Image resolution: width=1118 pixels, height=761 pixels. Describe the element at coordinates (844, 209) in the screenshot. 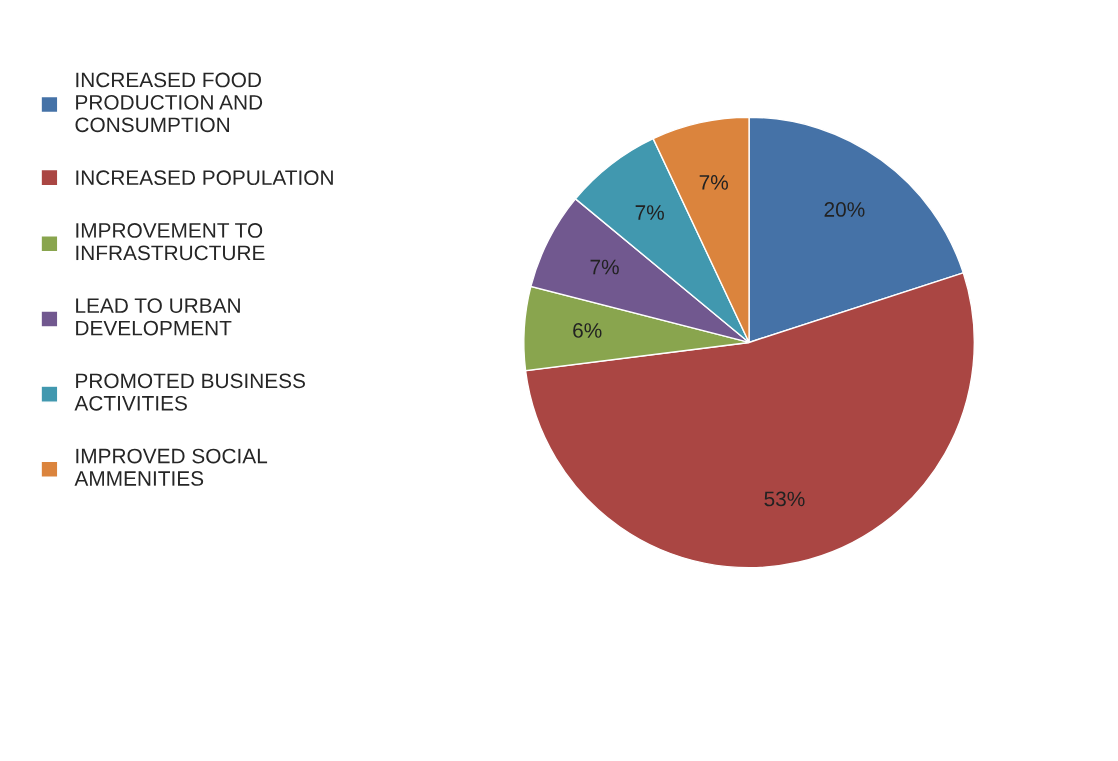

I see `data-label: 20%` at that location.